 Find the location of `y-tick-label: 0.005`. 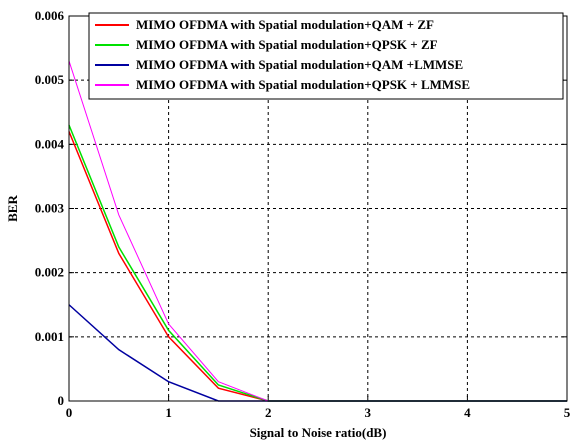

y-tick-label: 0.005 is located at coordinates (50, 79).